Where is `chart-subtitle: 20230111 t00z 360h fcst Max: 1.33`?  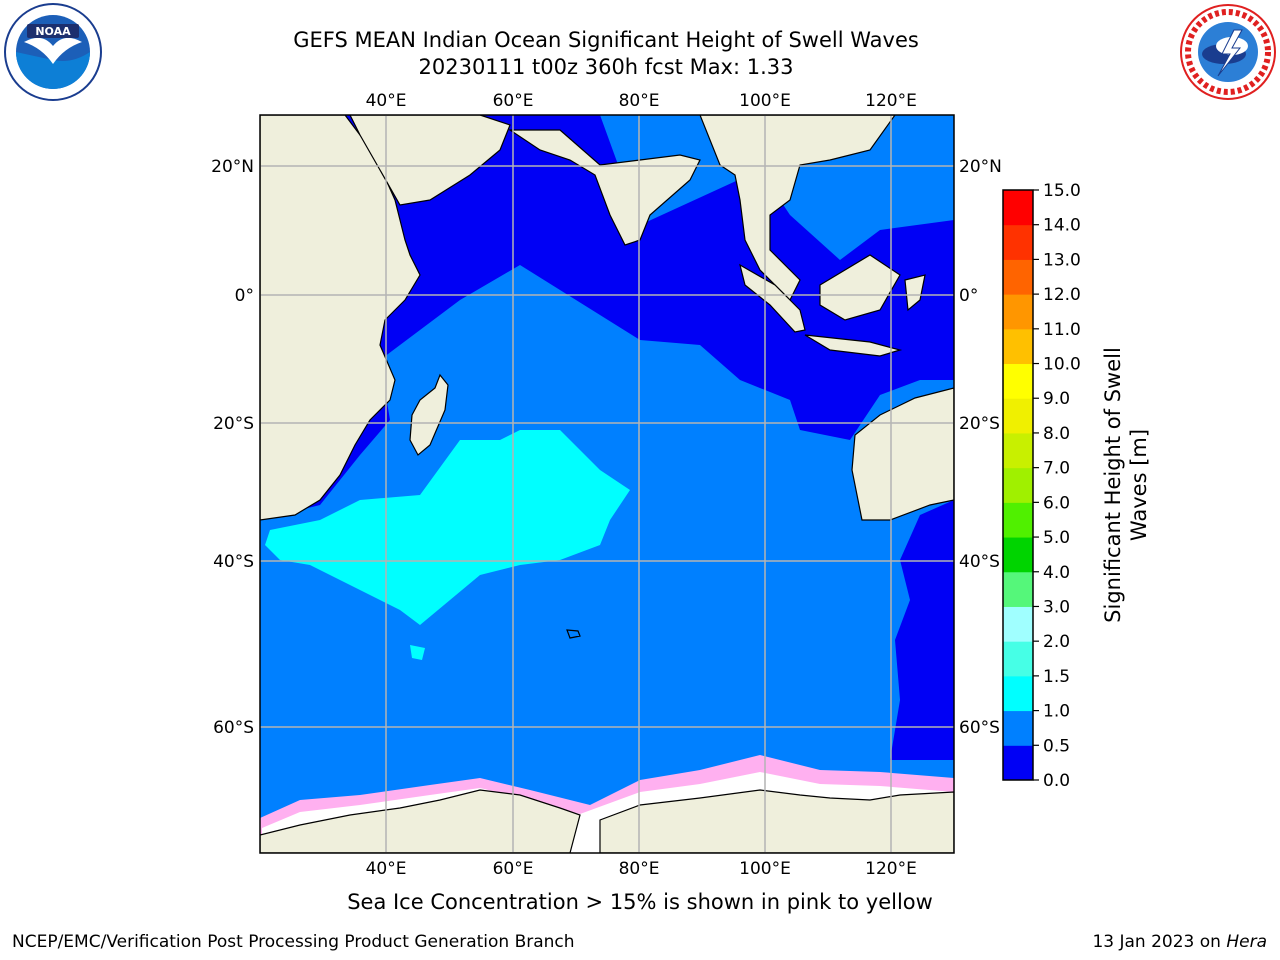 chart-subtitle: 20230111 t00z 360h fcst Max: 1.33 is located at coordinates (606, 67).